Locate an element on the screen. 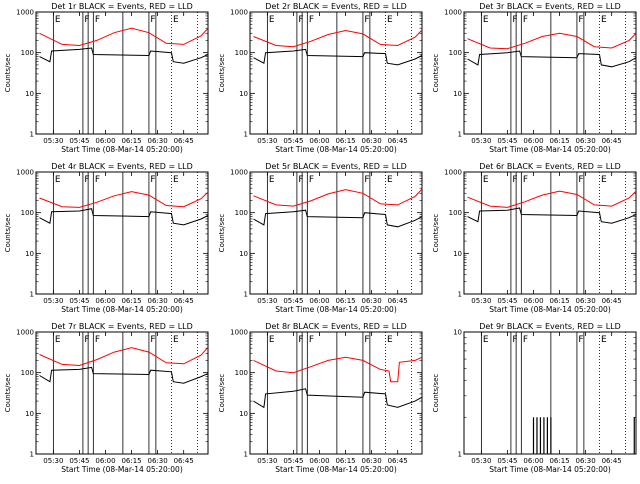 The image size is (640, 484). panel-title: Det 7r BLACK = Events, RED = LLD is located at coordinates (122, 326).